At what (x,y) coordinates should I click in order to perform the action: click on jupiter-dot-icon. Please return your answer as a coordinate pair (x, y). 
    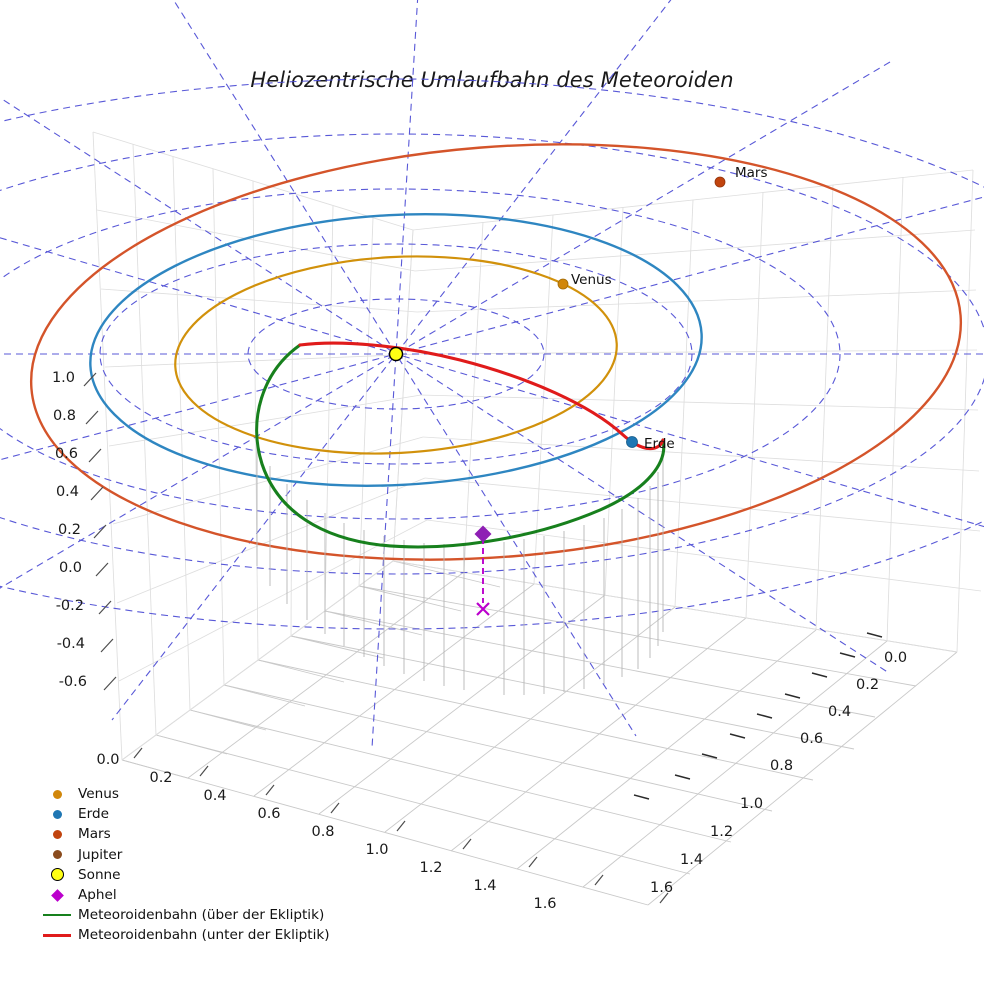
    Looking at the image, I should click on (57, 855).